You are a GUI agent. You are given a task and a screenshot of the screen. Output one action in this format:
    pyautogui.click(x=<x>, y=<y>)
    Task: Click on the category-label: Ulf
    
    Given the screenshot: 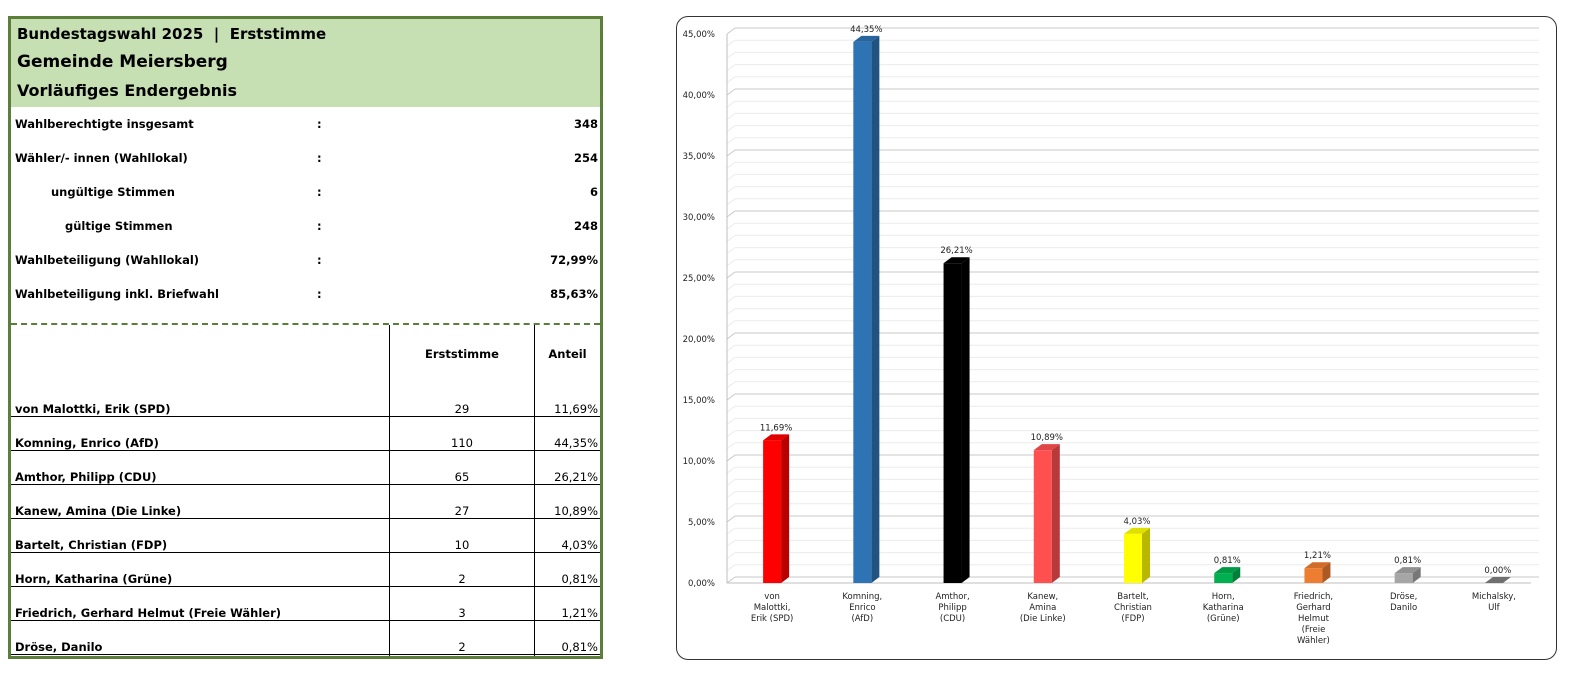 What is the action you would take?
    pyautogui.click(x=1494, y=608)
    